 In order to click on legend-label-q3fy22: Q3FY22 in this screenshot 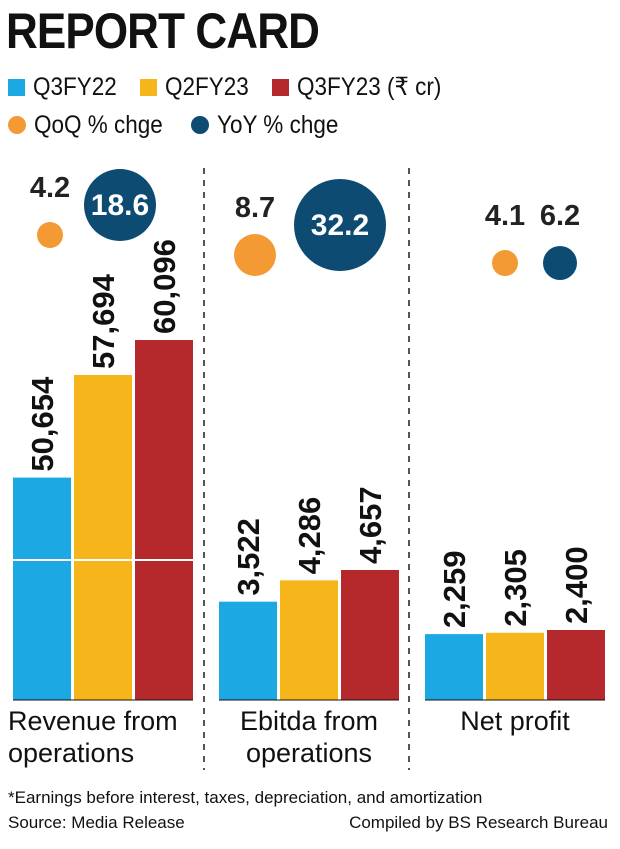, I will do `click(75, 86)`.